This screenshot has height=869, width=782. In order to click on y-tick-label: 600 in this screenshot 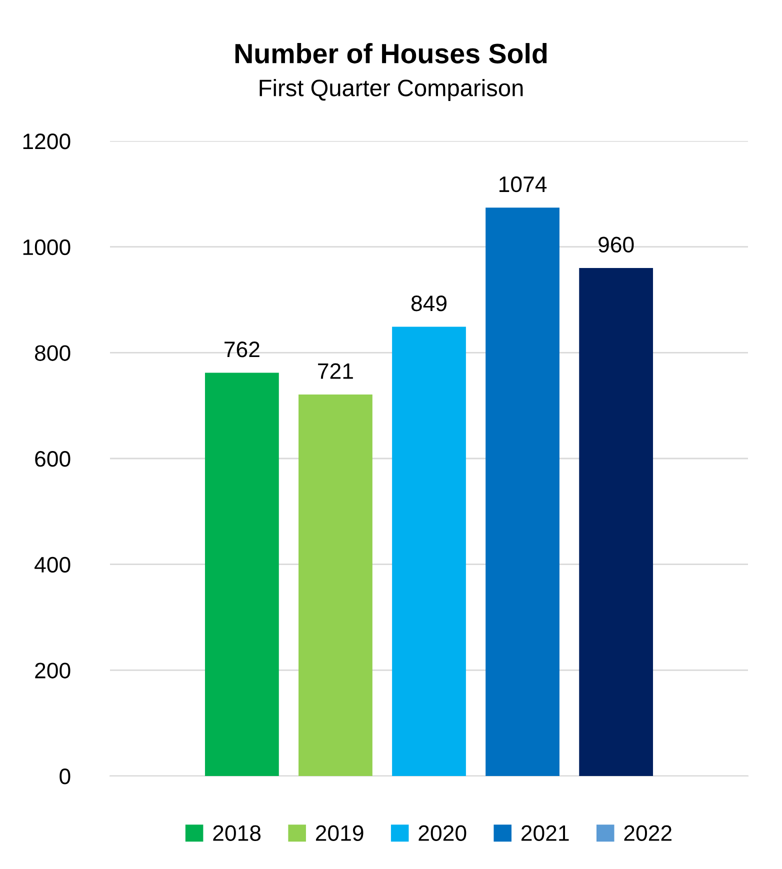, I will do `click(52, 459)`.